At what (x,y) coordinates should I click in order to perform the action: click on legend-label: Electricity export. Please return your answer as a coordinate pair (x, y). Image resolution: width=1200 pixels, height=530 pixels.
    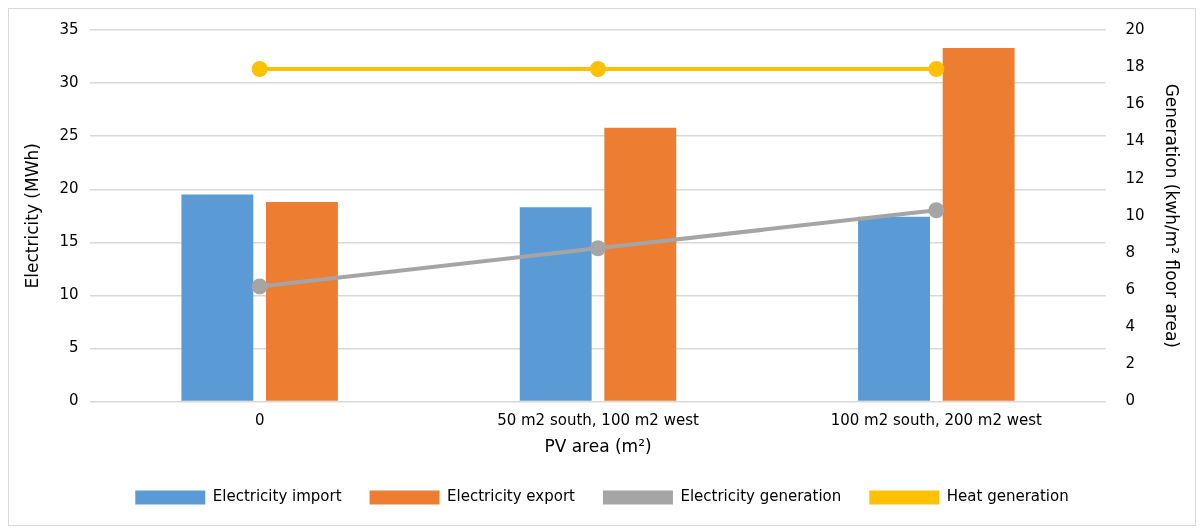
    Looking at the image, I should click on (511, 496).